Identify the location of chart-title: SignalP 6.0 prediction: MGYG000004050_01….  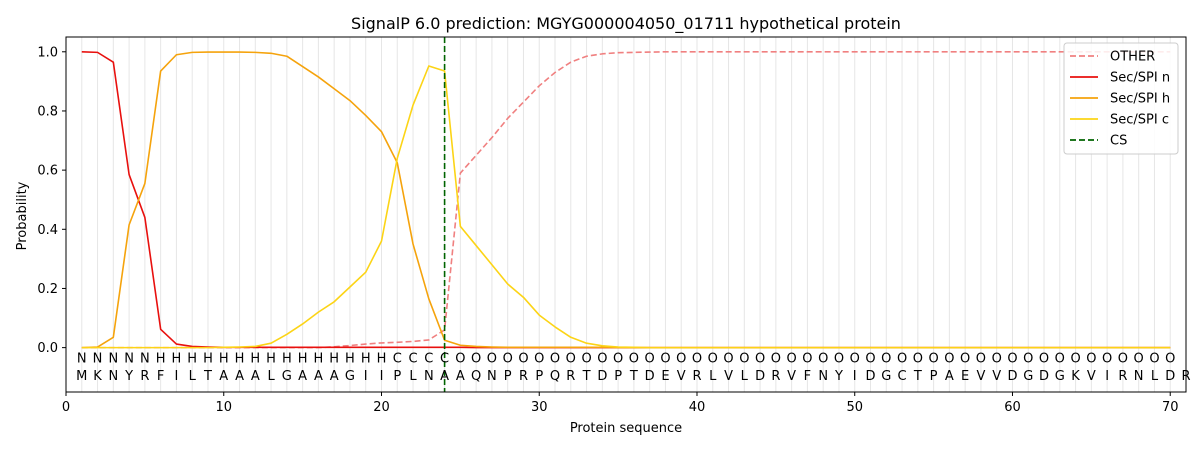
(626, 24).